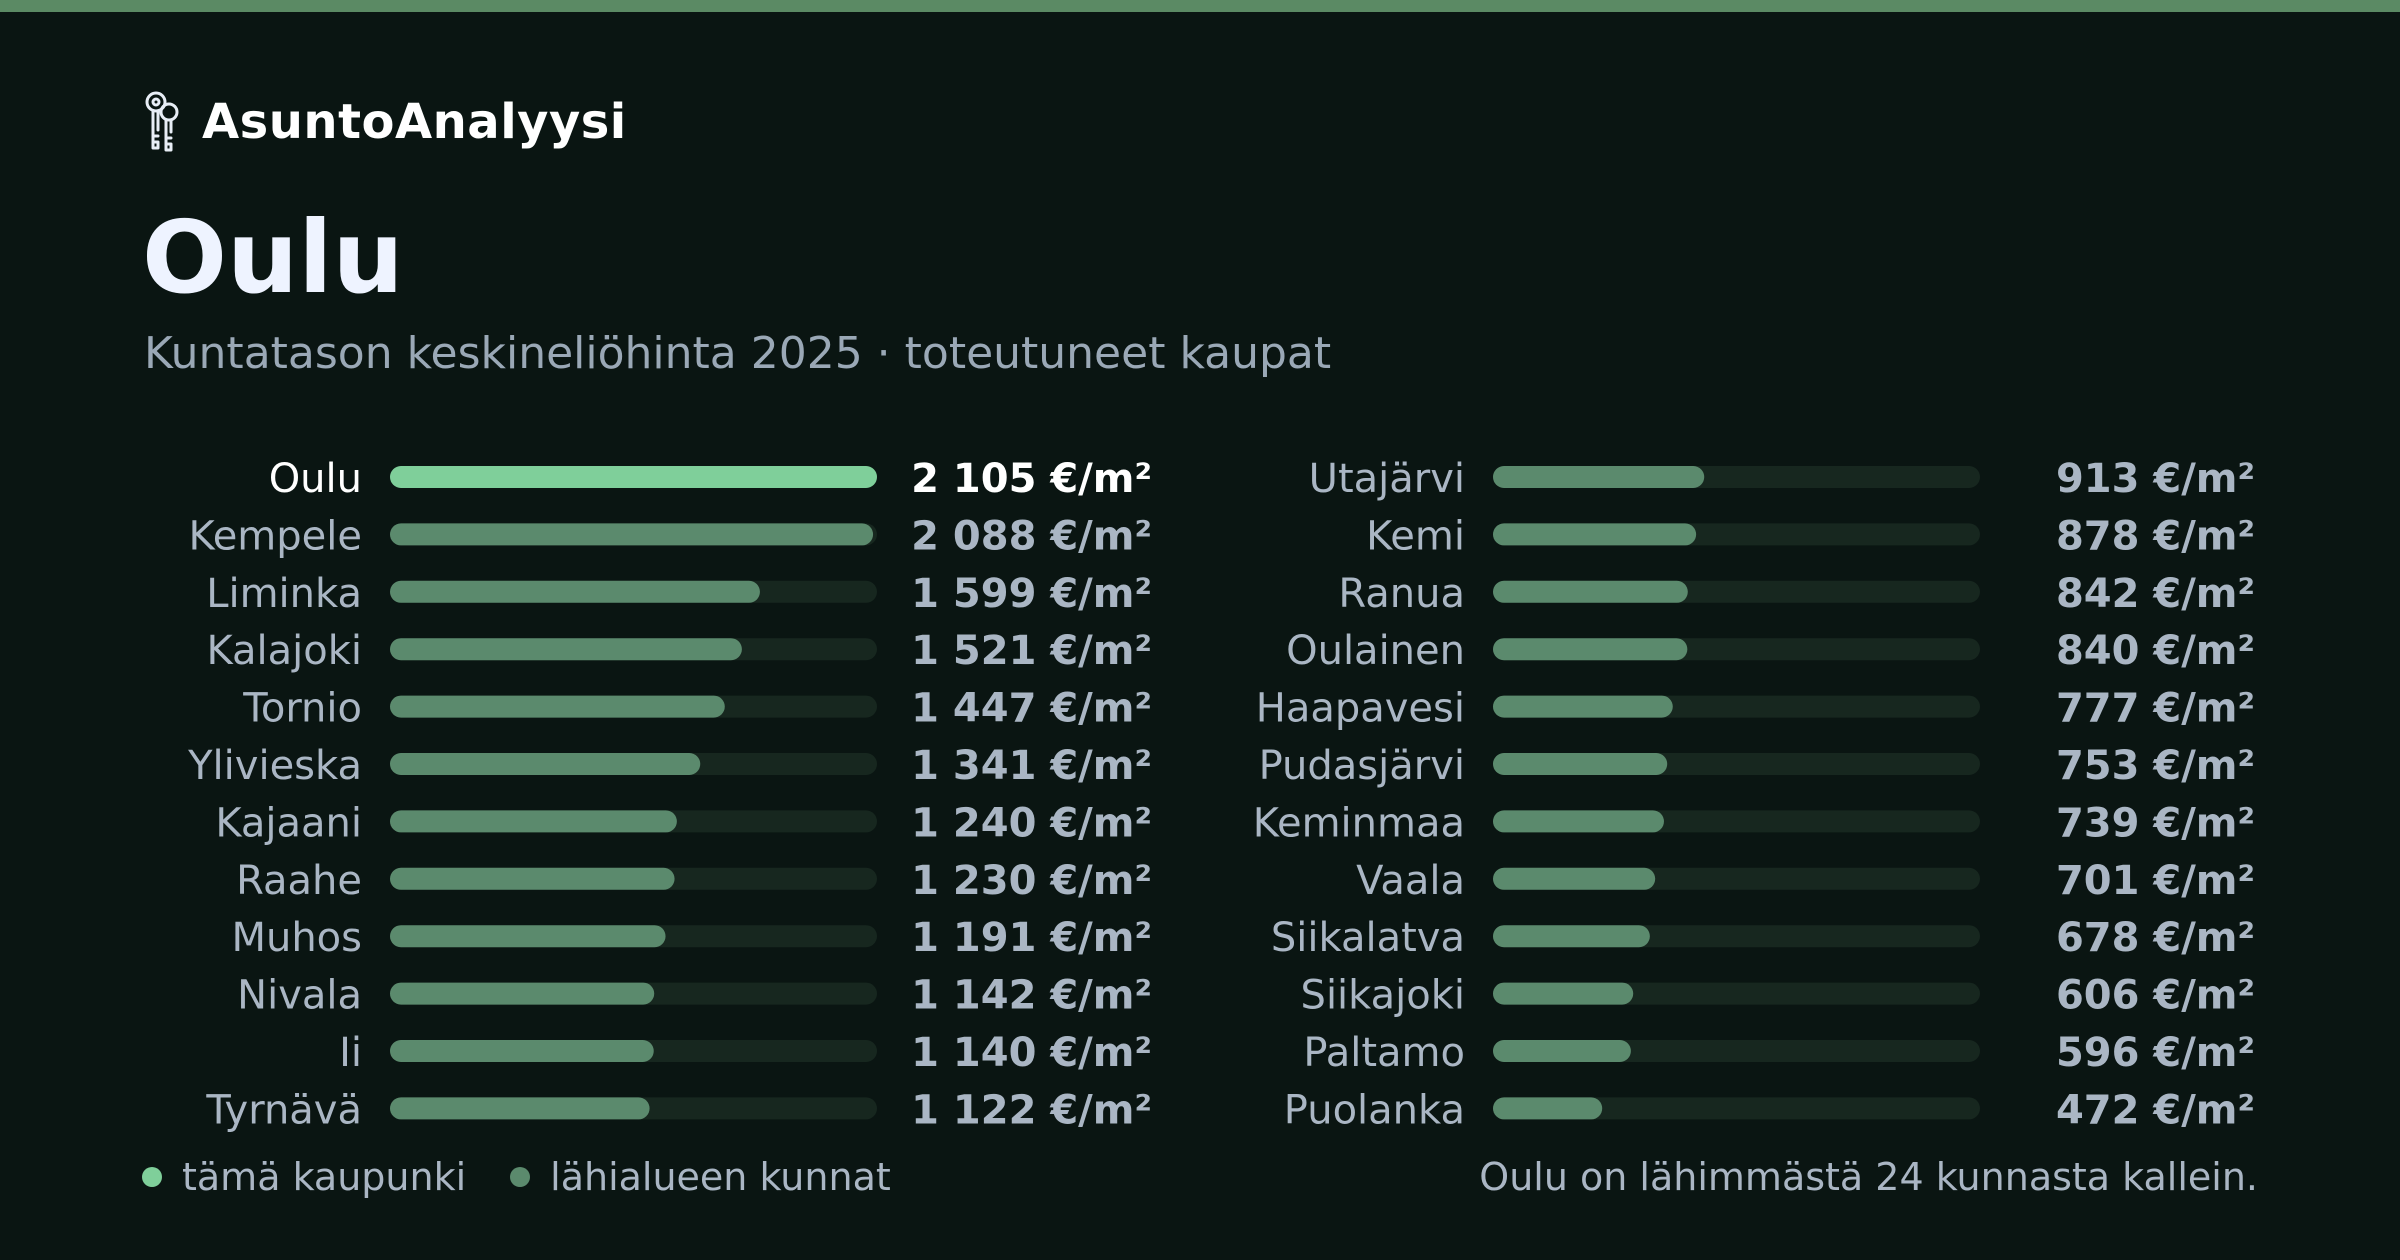  I want to click on bar-paltamo, so click(1562, 1051).